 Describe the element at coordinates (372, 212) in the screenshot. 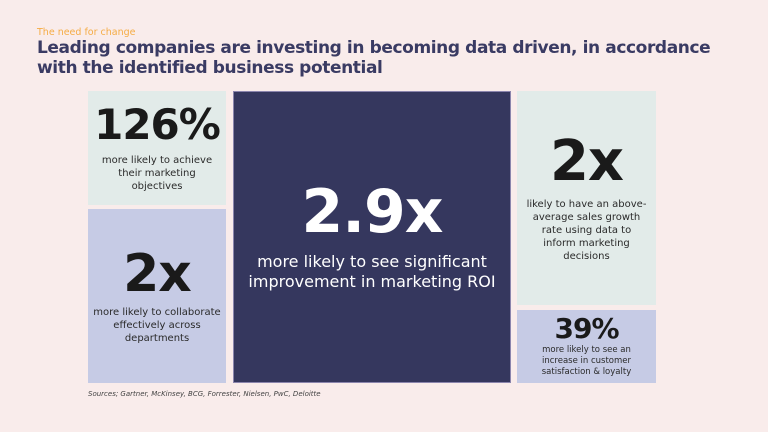

I see `stat-value: 2.9x` at that location.